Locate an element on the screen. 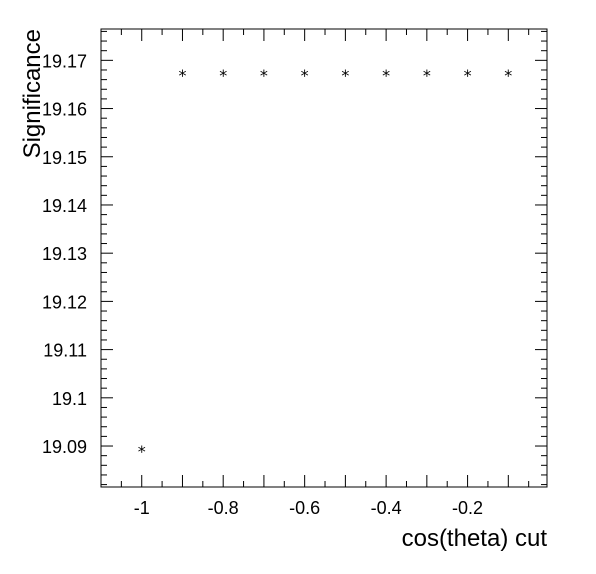  y-tick-label: 19.16 is located at coordinates (64, 110).